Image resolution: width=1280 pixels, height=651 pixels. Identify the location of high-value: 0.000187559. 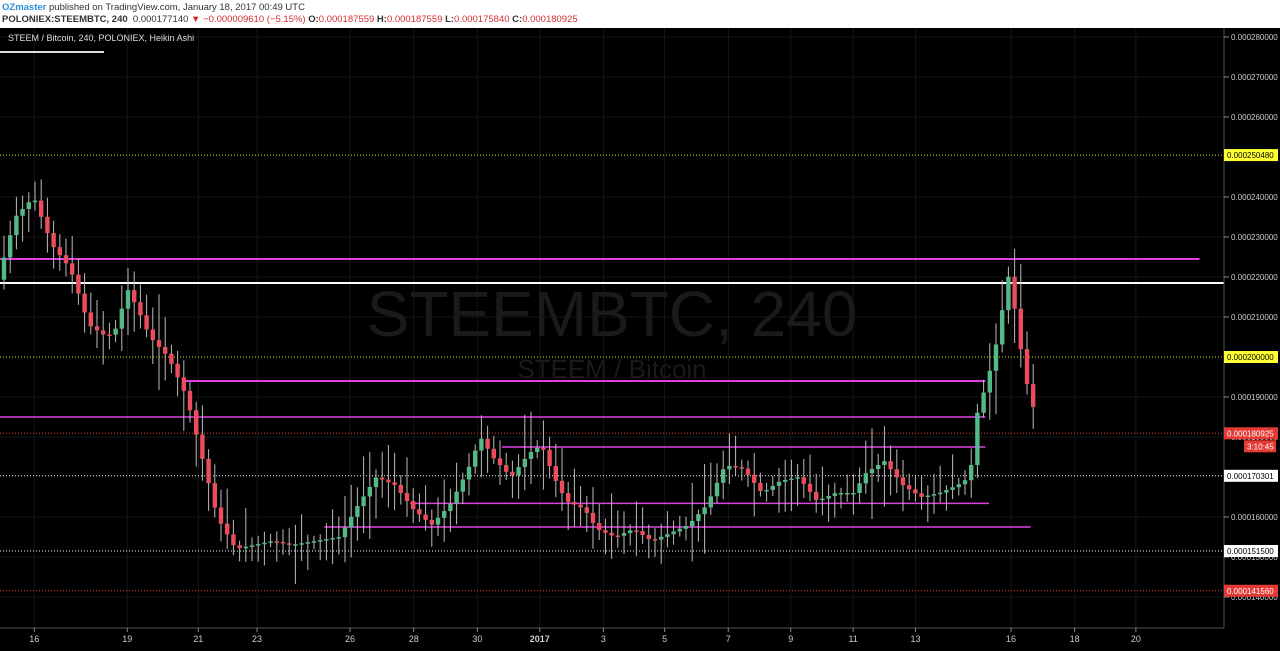
(414, 19).